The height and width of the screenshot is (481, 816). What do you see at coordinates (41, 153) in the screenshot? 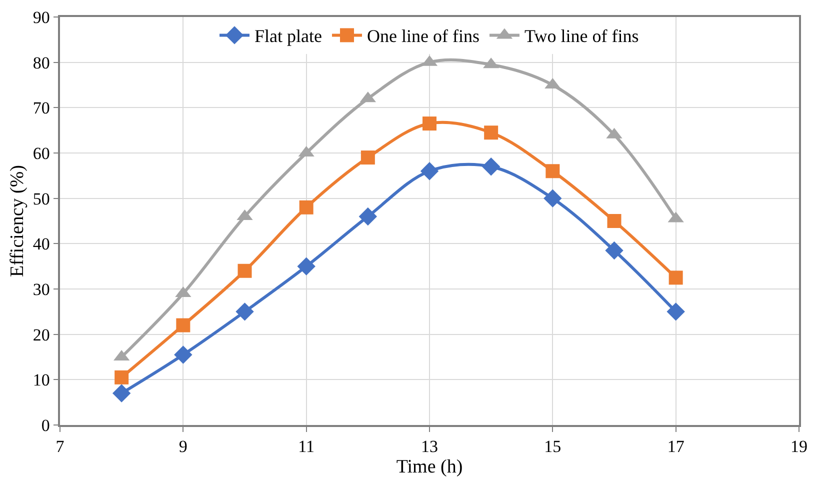
I see `y-tick-label: 60` at bounding box center [41, 153].